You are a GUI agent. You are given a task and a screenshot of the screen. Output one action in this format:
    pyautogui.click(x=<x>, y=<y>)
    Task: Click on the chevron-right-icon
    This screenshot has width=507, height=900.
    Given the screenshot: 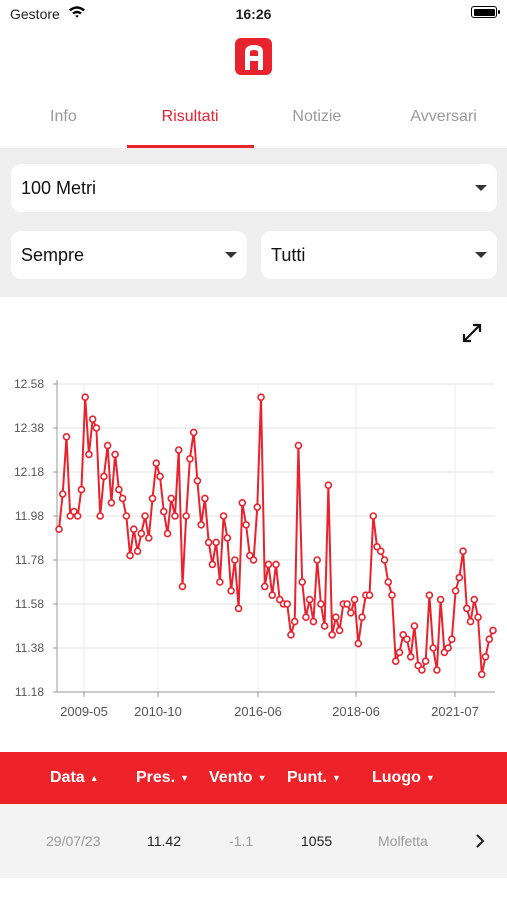 What is the action you would take?
    pyautogui.click(x=480, y=841)
    